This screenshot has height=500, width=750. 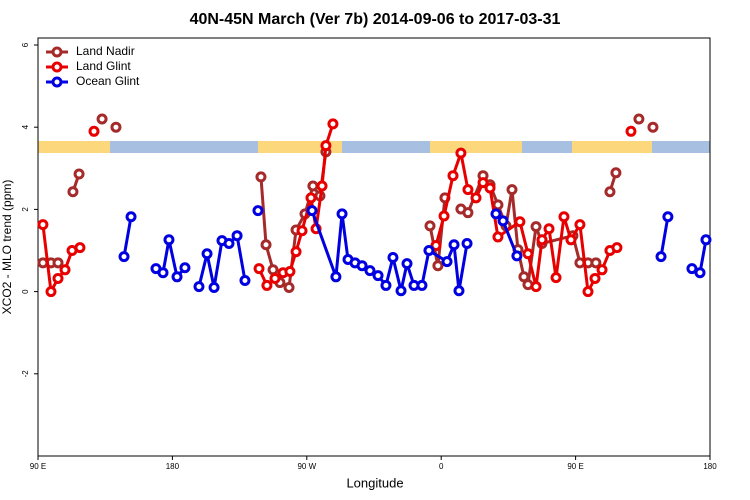 I want to click on x-tick-label: 90 E, so click(x=575, y=466).